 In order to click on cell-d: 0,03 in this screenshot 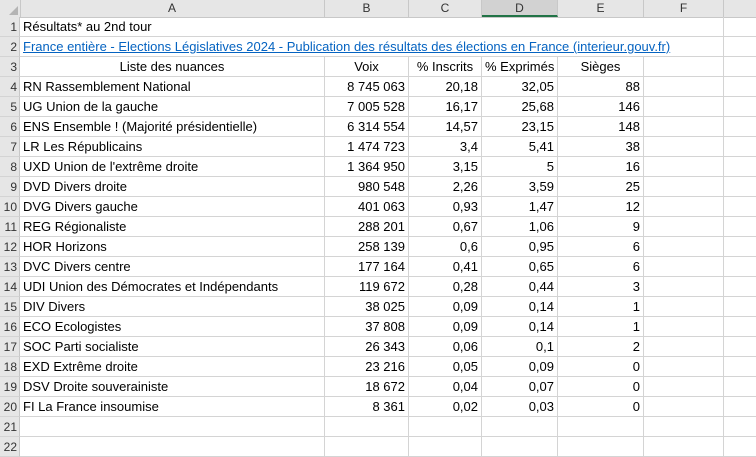, I will do `click(520, 407)`.